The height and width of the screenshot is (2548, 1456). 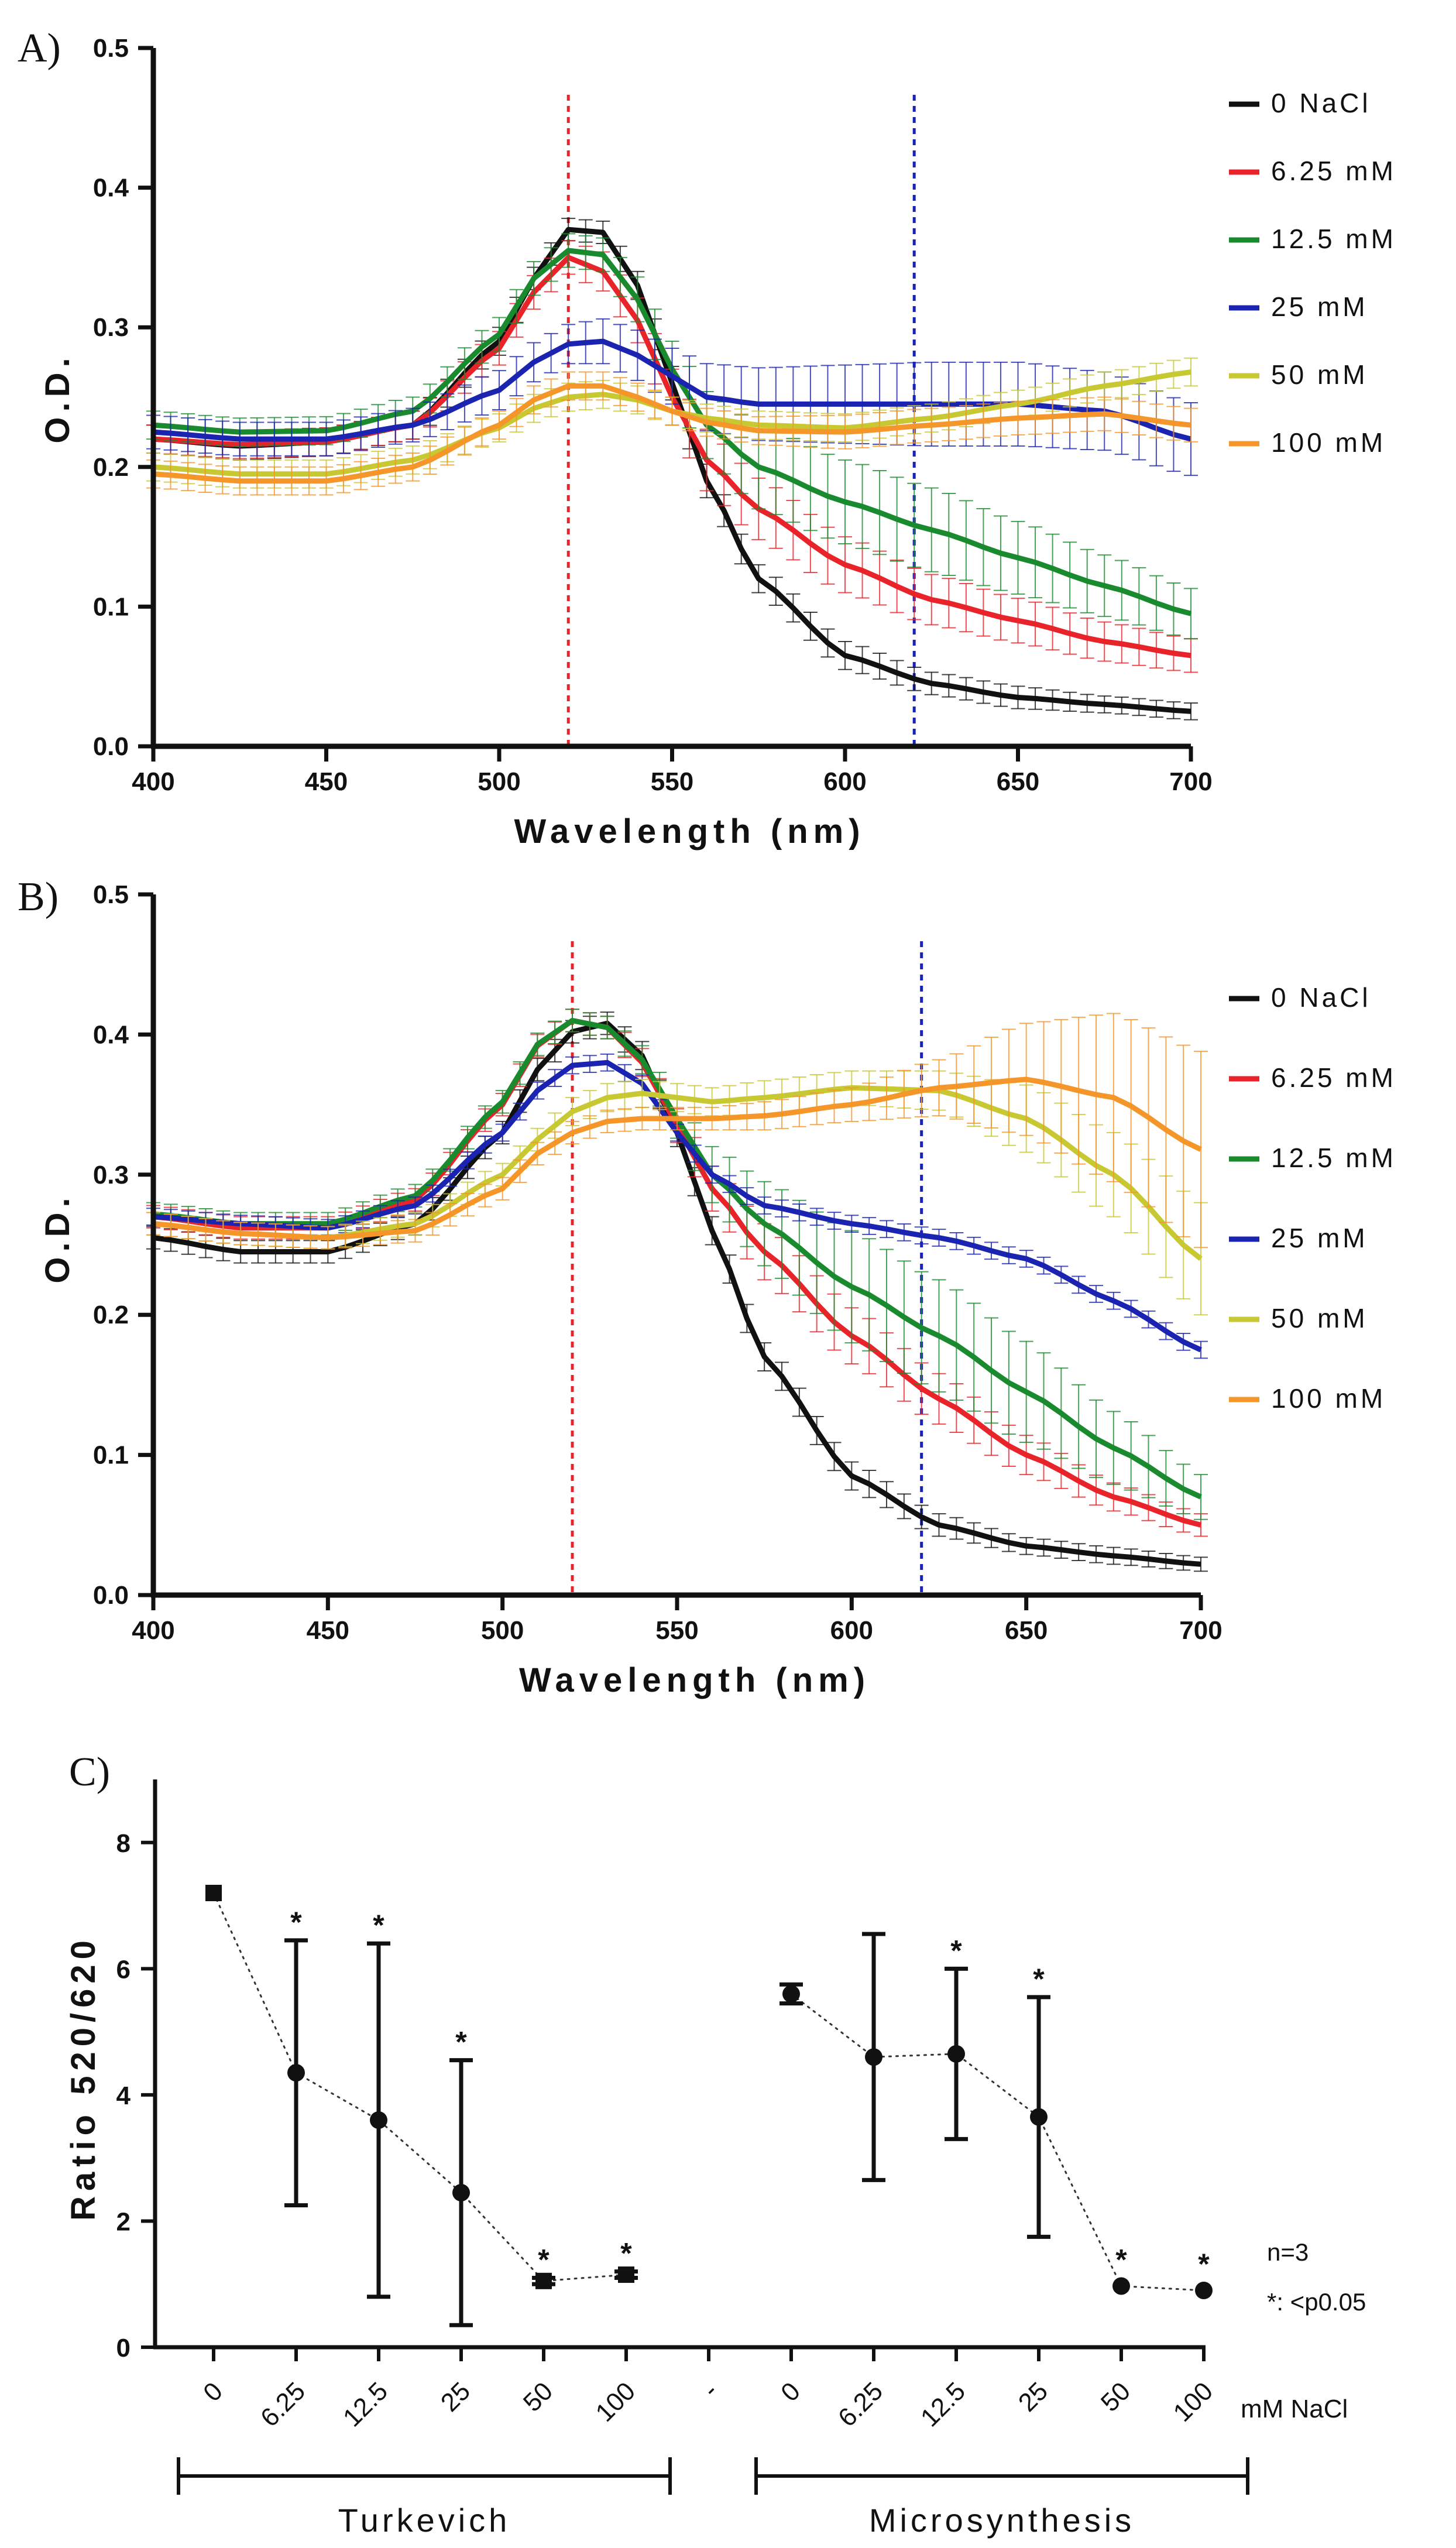 What do you see at coordinates (1294, 2409) in the screenshot?
I see `x-unit-label: mM NaCl` at bounding box center [1294, 2409].